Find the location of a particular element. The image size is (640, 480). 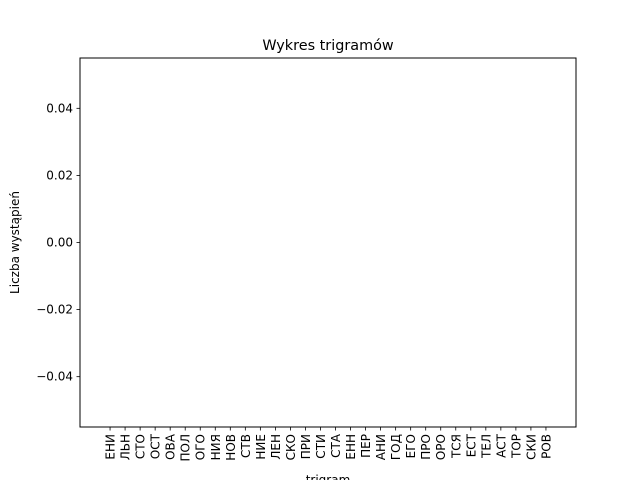

x-tick-label: ПОЛ is located at coordinates (186, 448).